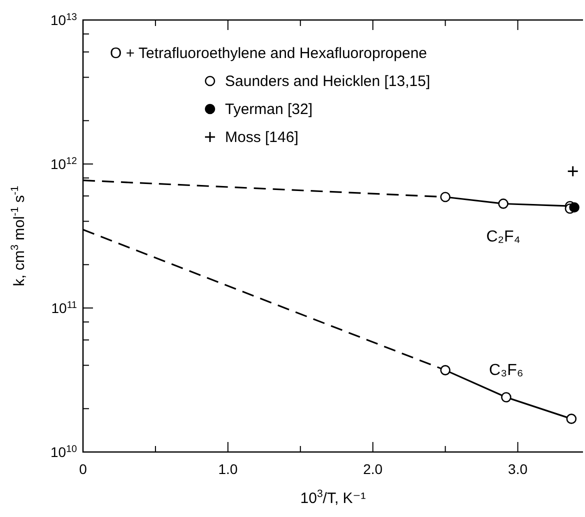 The image size is (585, 517). Describe the element at coordinates (373, 469) in the screenshot. I see `x-tick-label: 2.0` at that location.